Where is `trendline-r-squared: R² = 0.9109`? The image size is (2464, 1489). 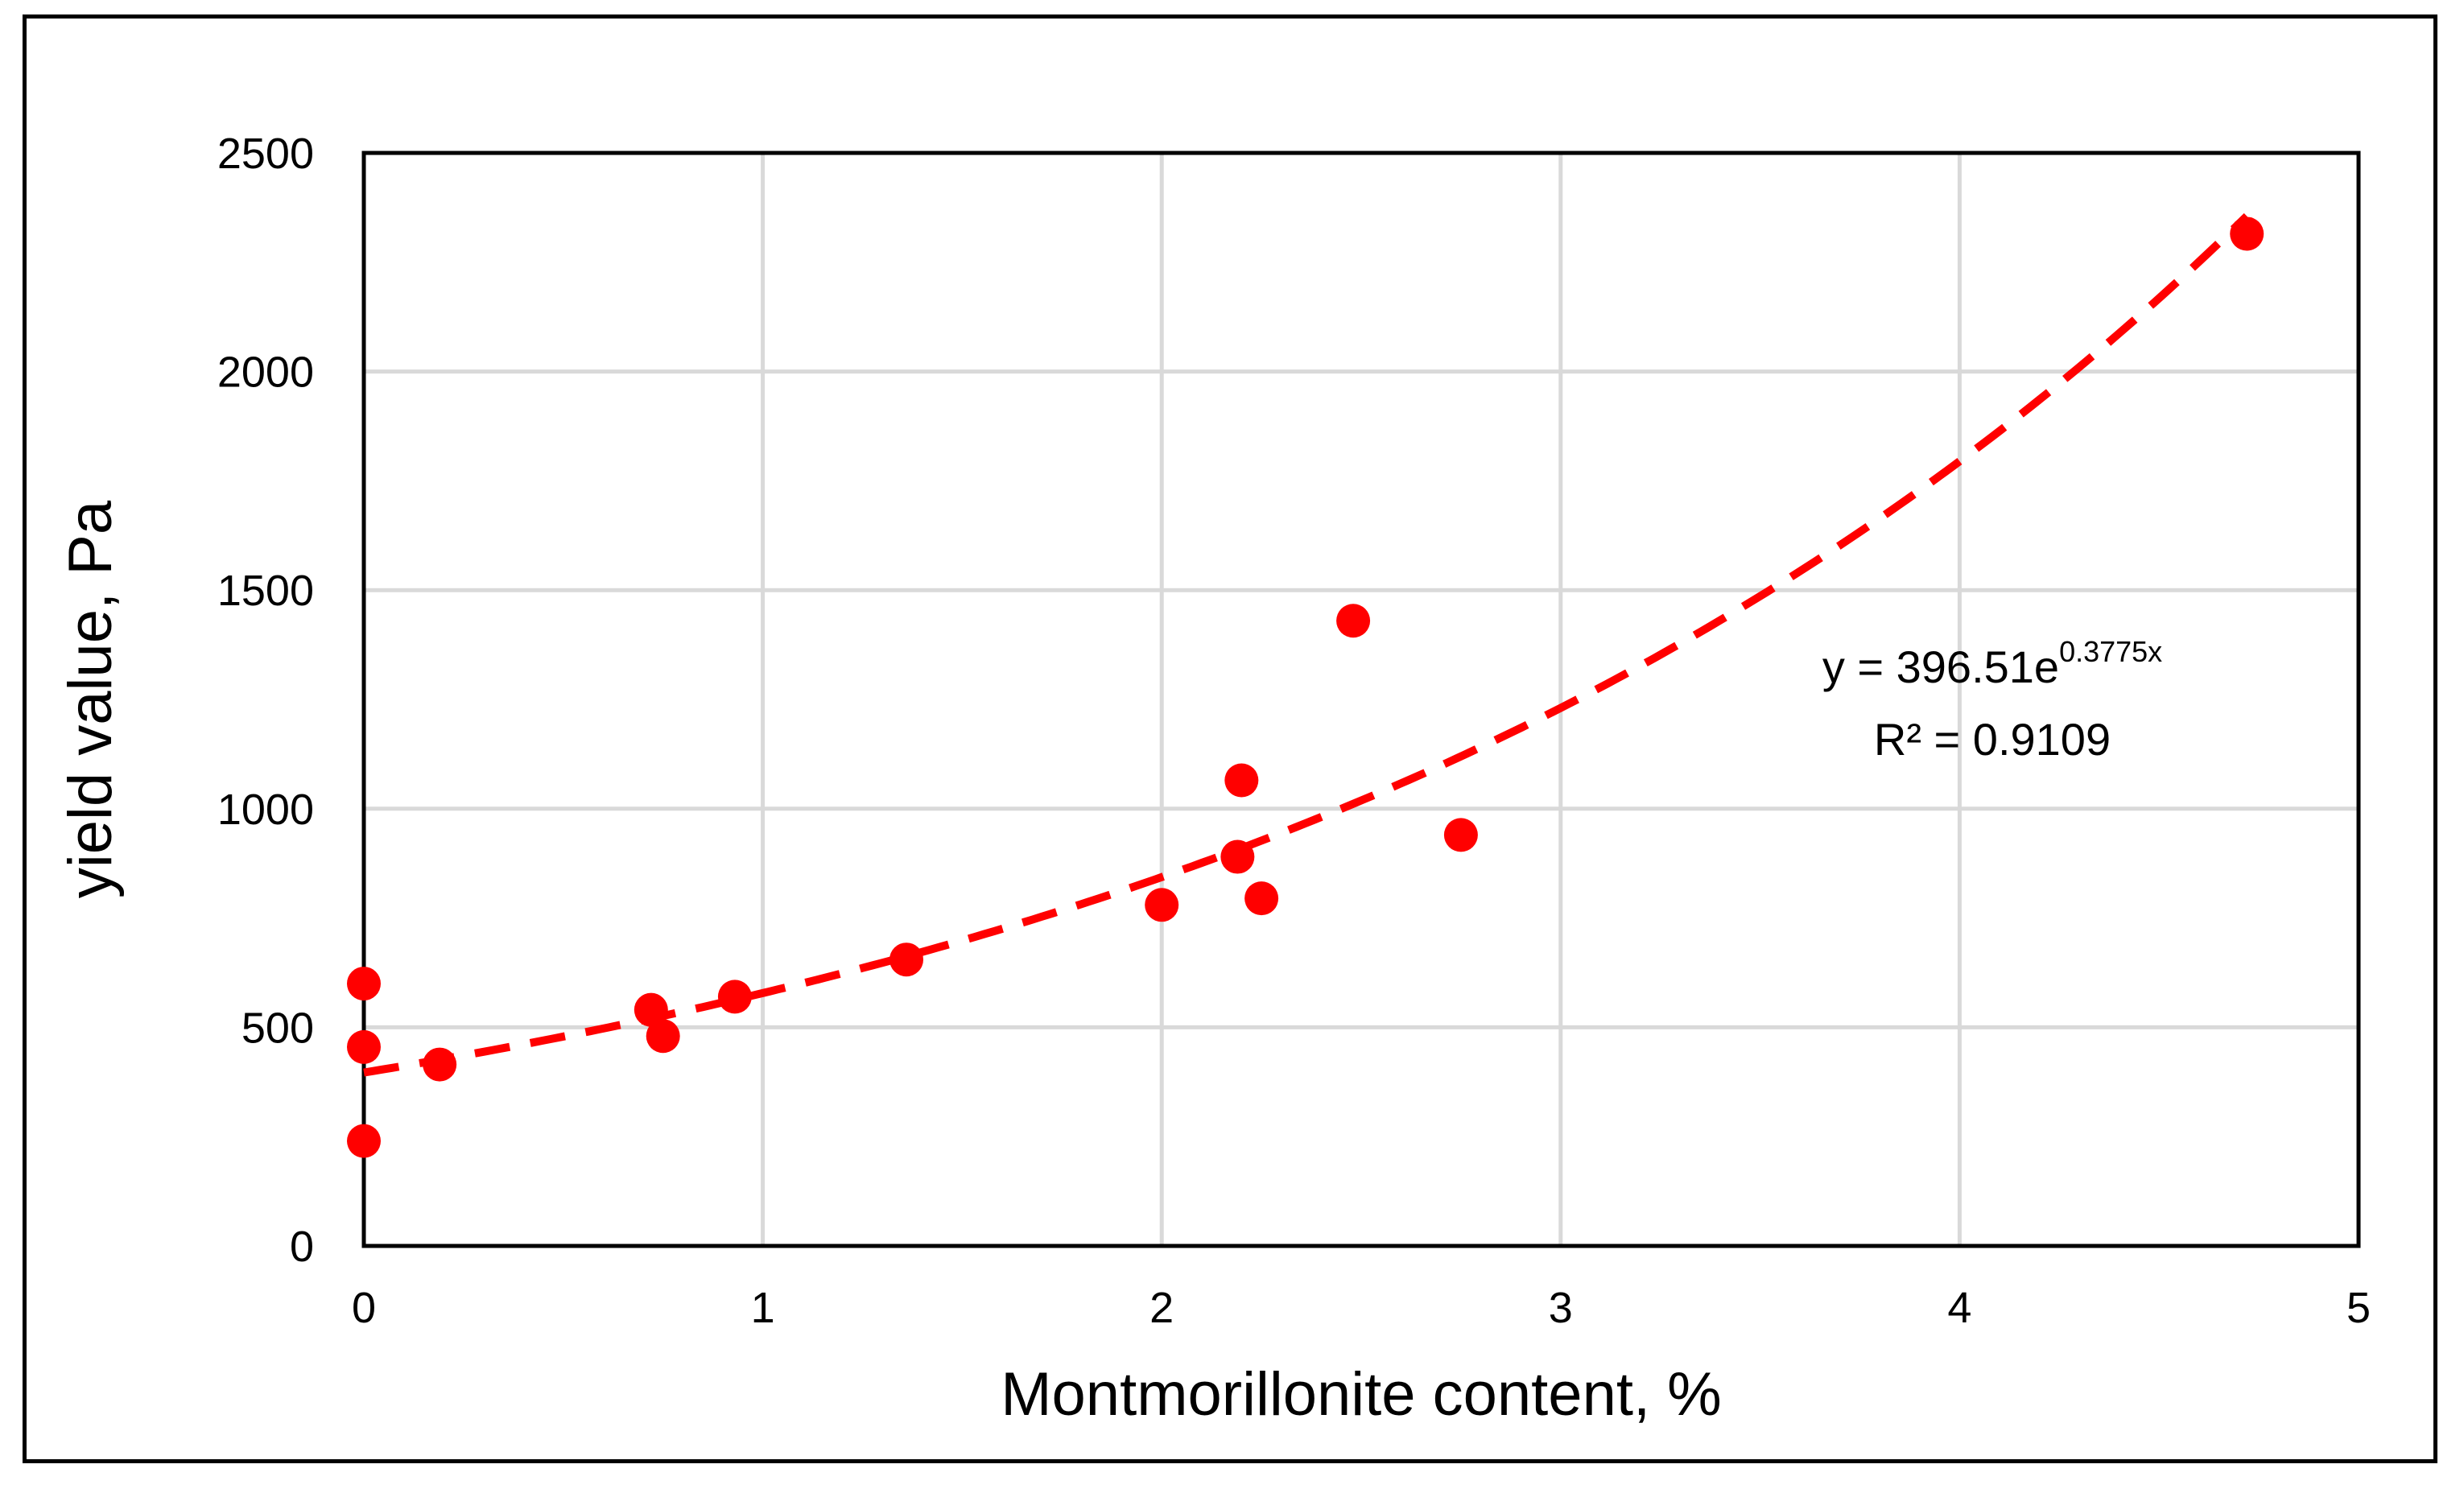 trendline-r-squared: R² = 0.9109 is located at coordinates (1992, 739).